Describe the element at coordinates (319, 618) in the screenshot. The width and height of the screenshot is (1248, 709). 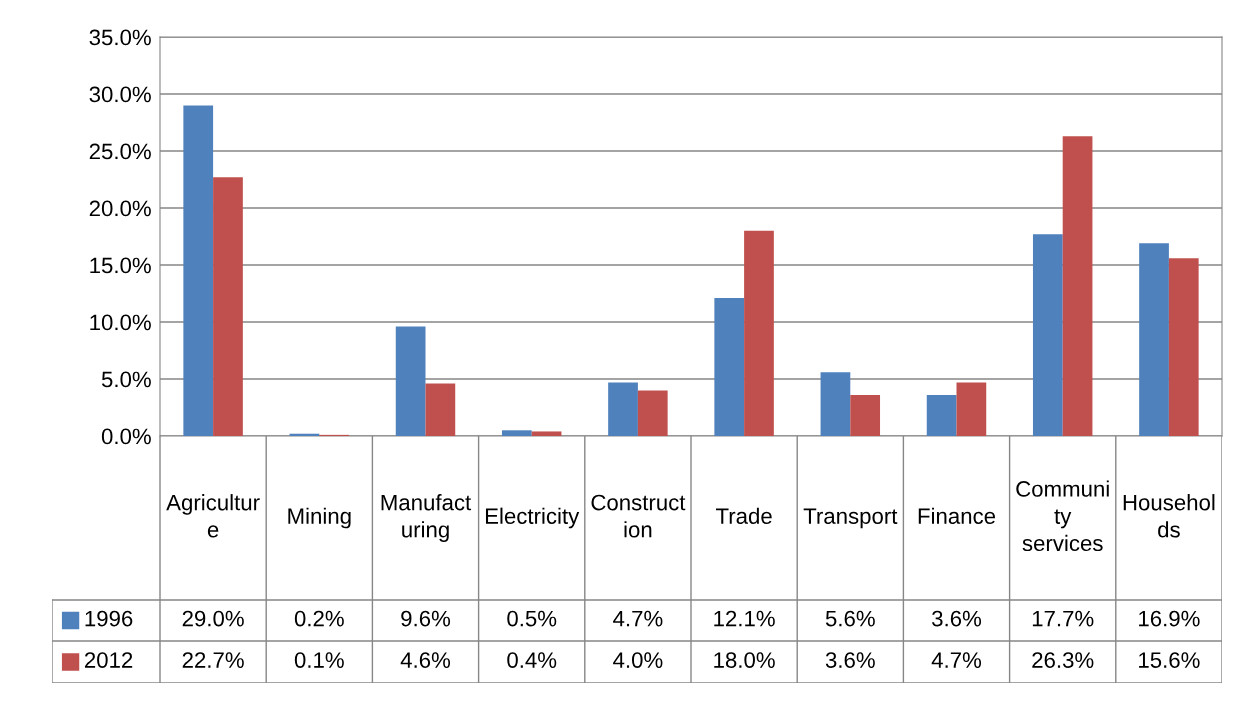
I see `data-label: 0.2%` at that location.